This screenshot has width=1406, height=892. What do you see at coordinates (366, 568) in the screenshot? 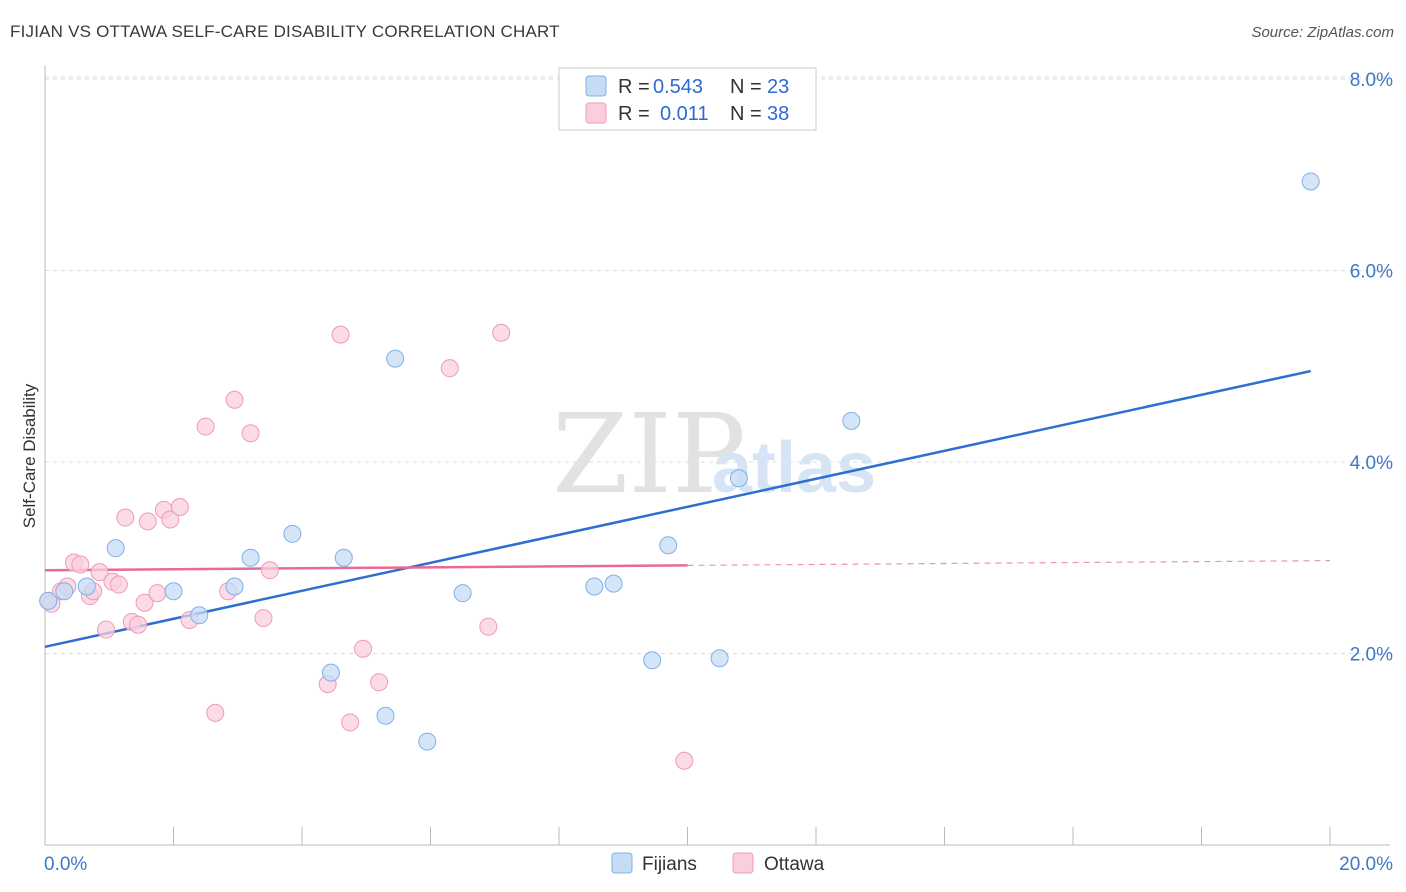
I see `trend-line-ottawa` at bounding box center [366, 568].